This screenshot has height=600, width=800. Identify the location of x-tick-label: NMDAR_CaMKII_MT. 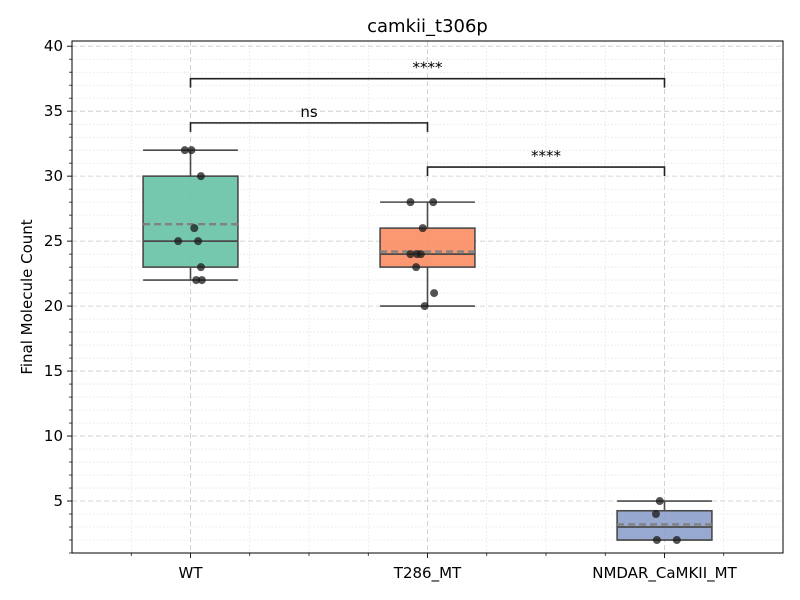
(664, 573).